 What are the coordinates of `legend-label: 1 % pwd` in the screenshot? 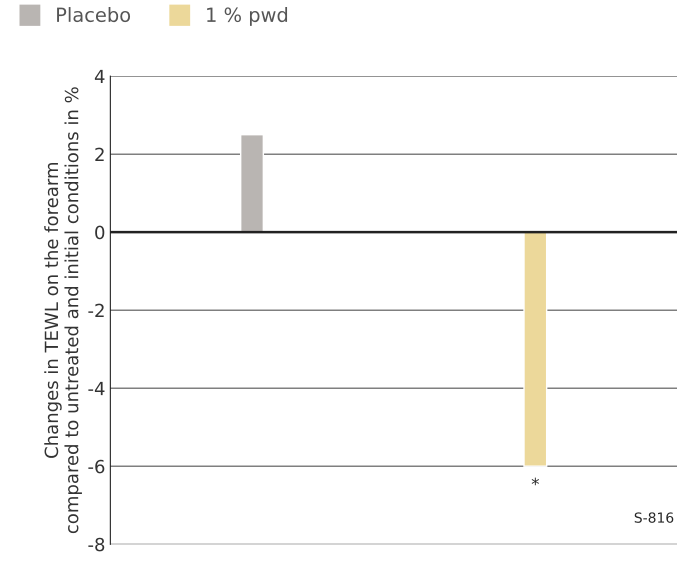 It's located at (247, 16).